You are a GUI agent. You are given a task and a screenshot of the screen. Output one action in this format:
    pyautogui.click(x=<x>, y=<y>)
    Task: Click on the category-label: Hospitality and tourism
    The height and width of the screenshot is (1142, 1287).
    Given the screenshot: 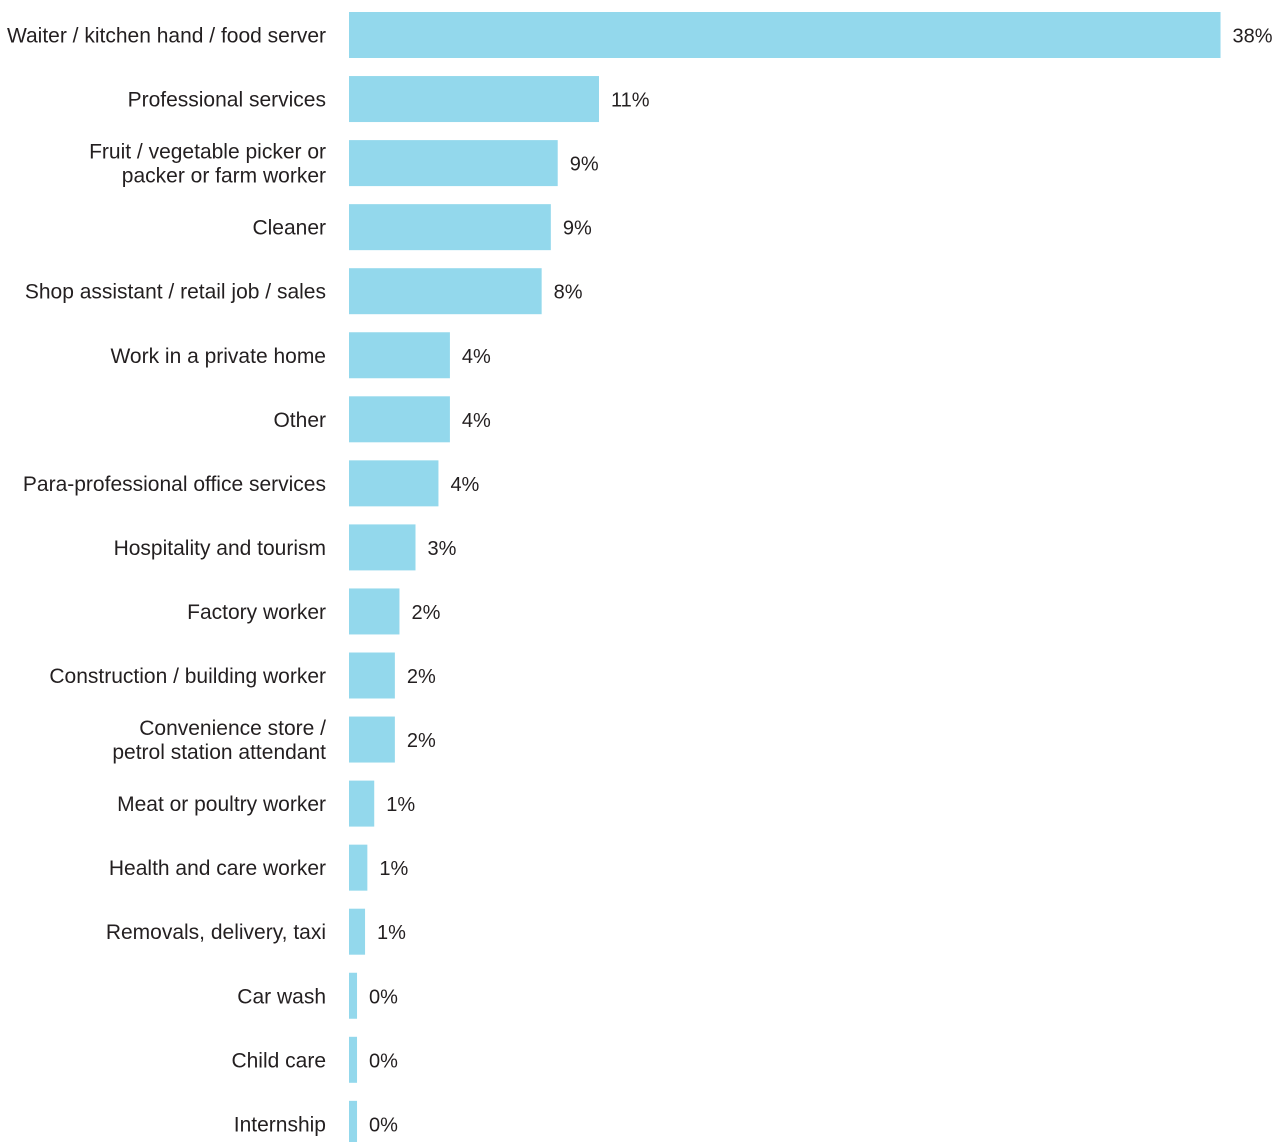 What is the action you would take?
    pyautogui.click(x=220, y=548)
    